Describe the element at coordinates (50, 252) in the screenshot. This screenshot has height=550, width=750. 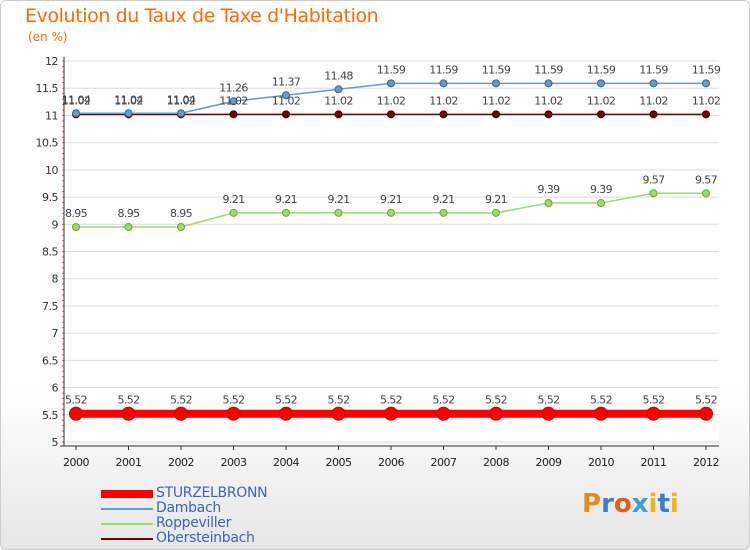
I see `y-tick-label: 8.5` at that location.